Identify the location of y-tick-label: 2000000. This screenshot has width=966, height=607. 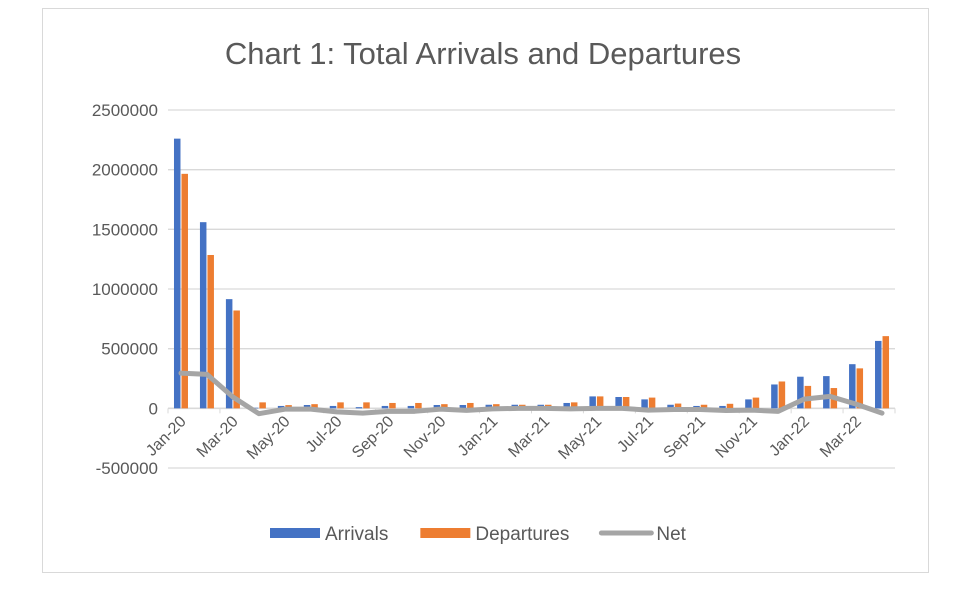
(125, 170).